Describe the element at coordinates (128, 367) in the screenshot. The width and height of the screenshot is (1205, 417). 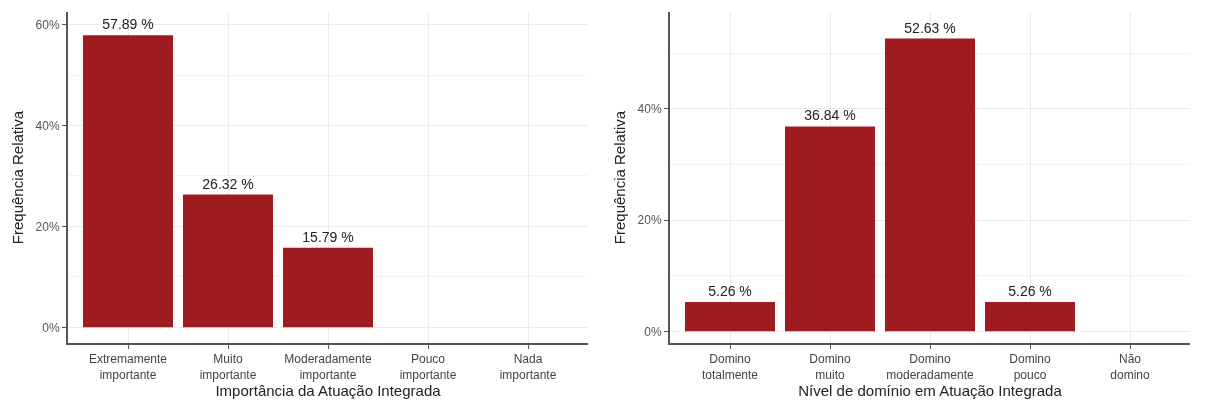
I see `x-tick-label: Extremamente importante` at that location.